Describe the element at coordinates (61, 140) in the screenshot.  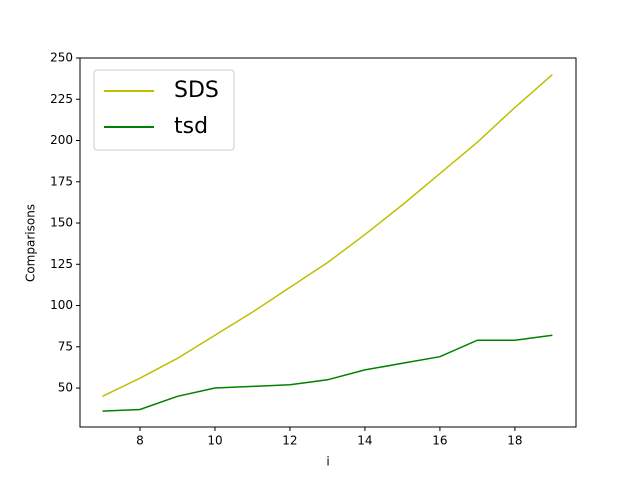
I see `y-tick-label: 200` at that location.